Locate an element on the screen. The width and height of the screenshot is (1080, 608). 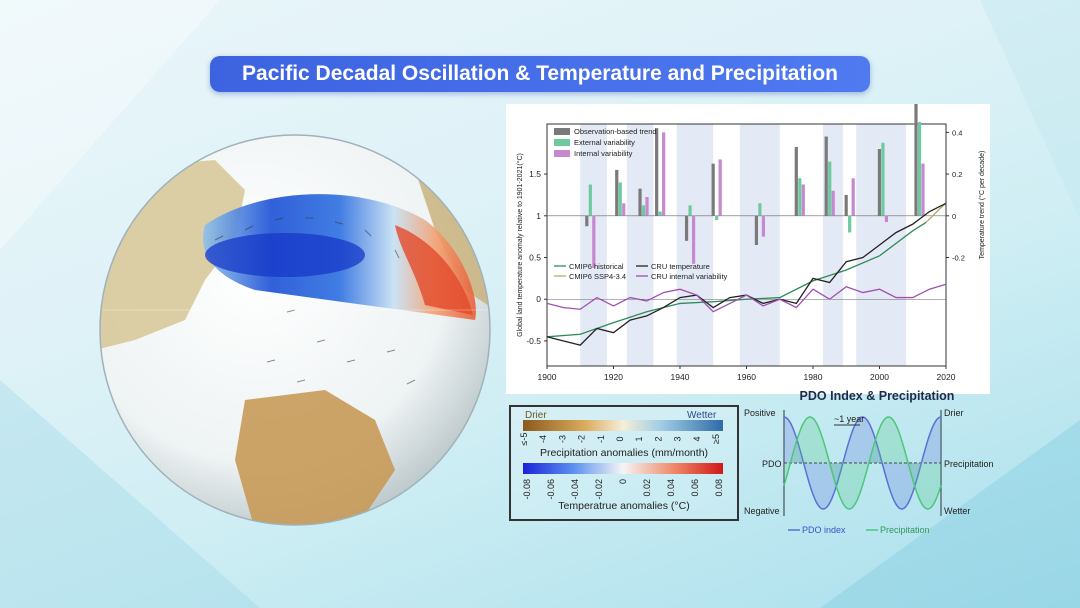
y-right-tick-label-2: 0.2 is located at coordinates (957, 174).